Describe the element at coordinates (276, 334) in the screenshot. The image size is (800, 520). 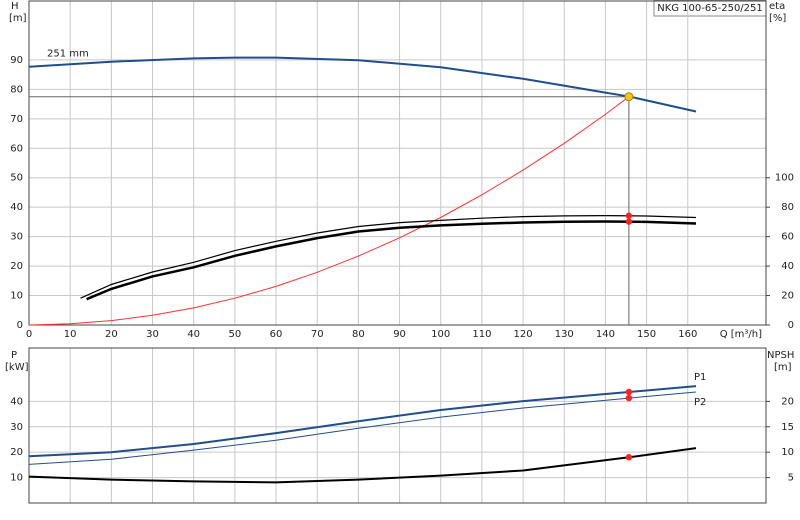
I see `x-tick-label: 60` at that location.